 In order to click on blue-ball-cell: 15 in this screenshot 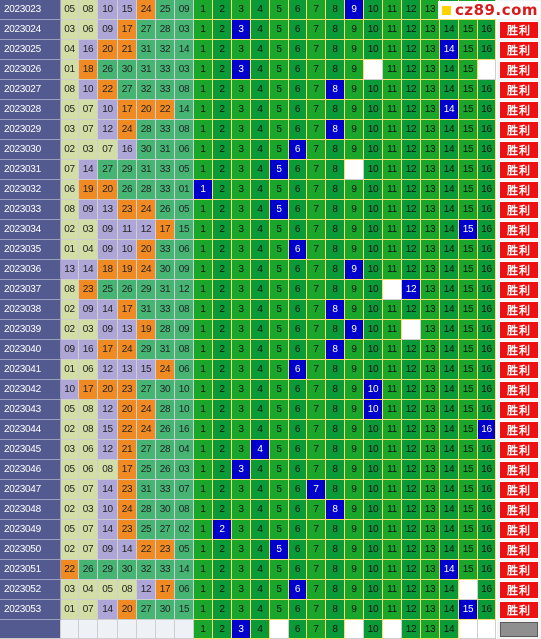, I will do `click(184, 610)`.